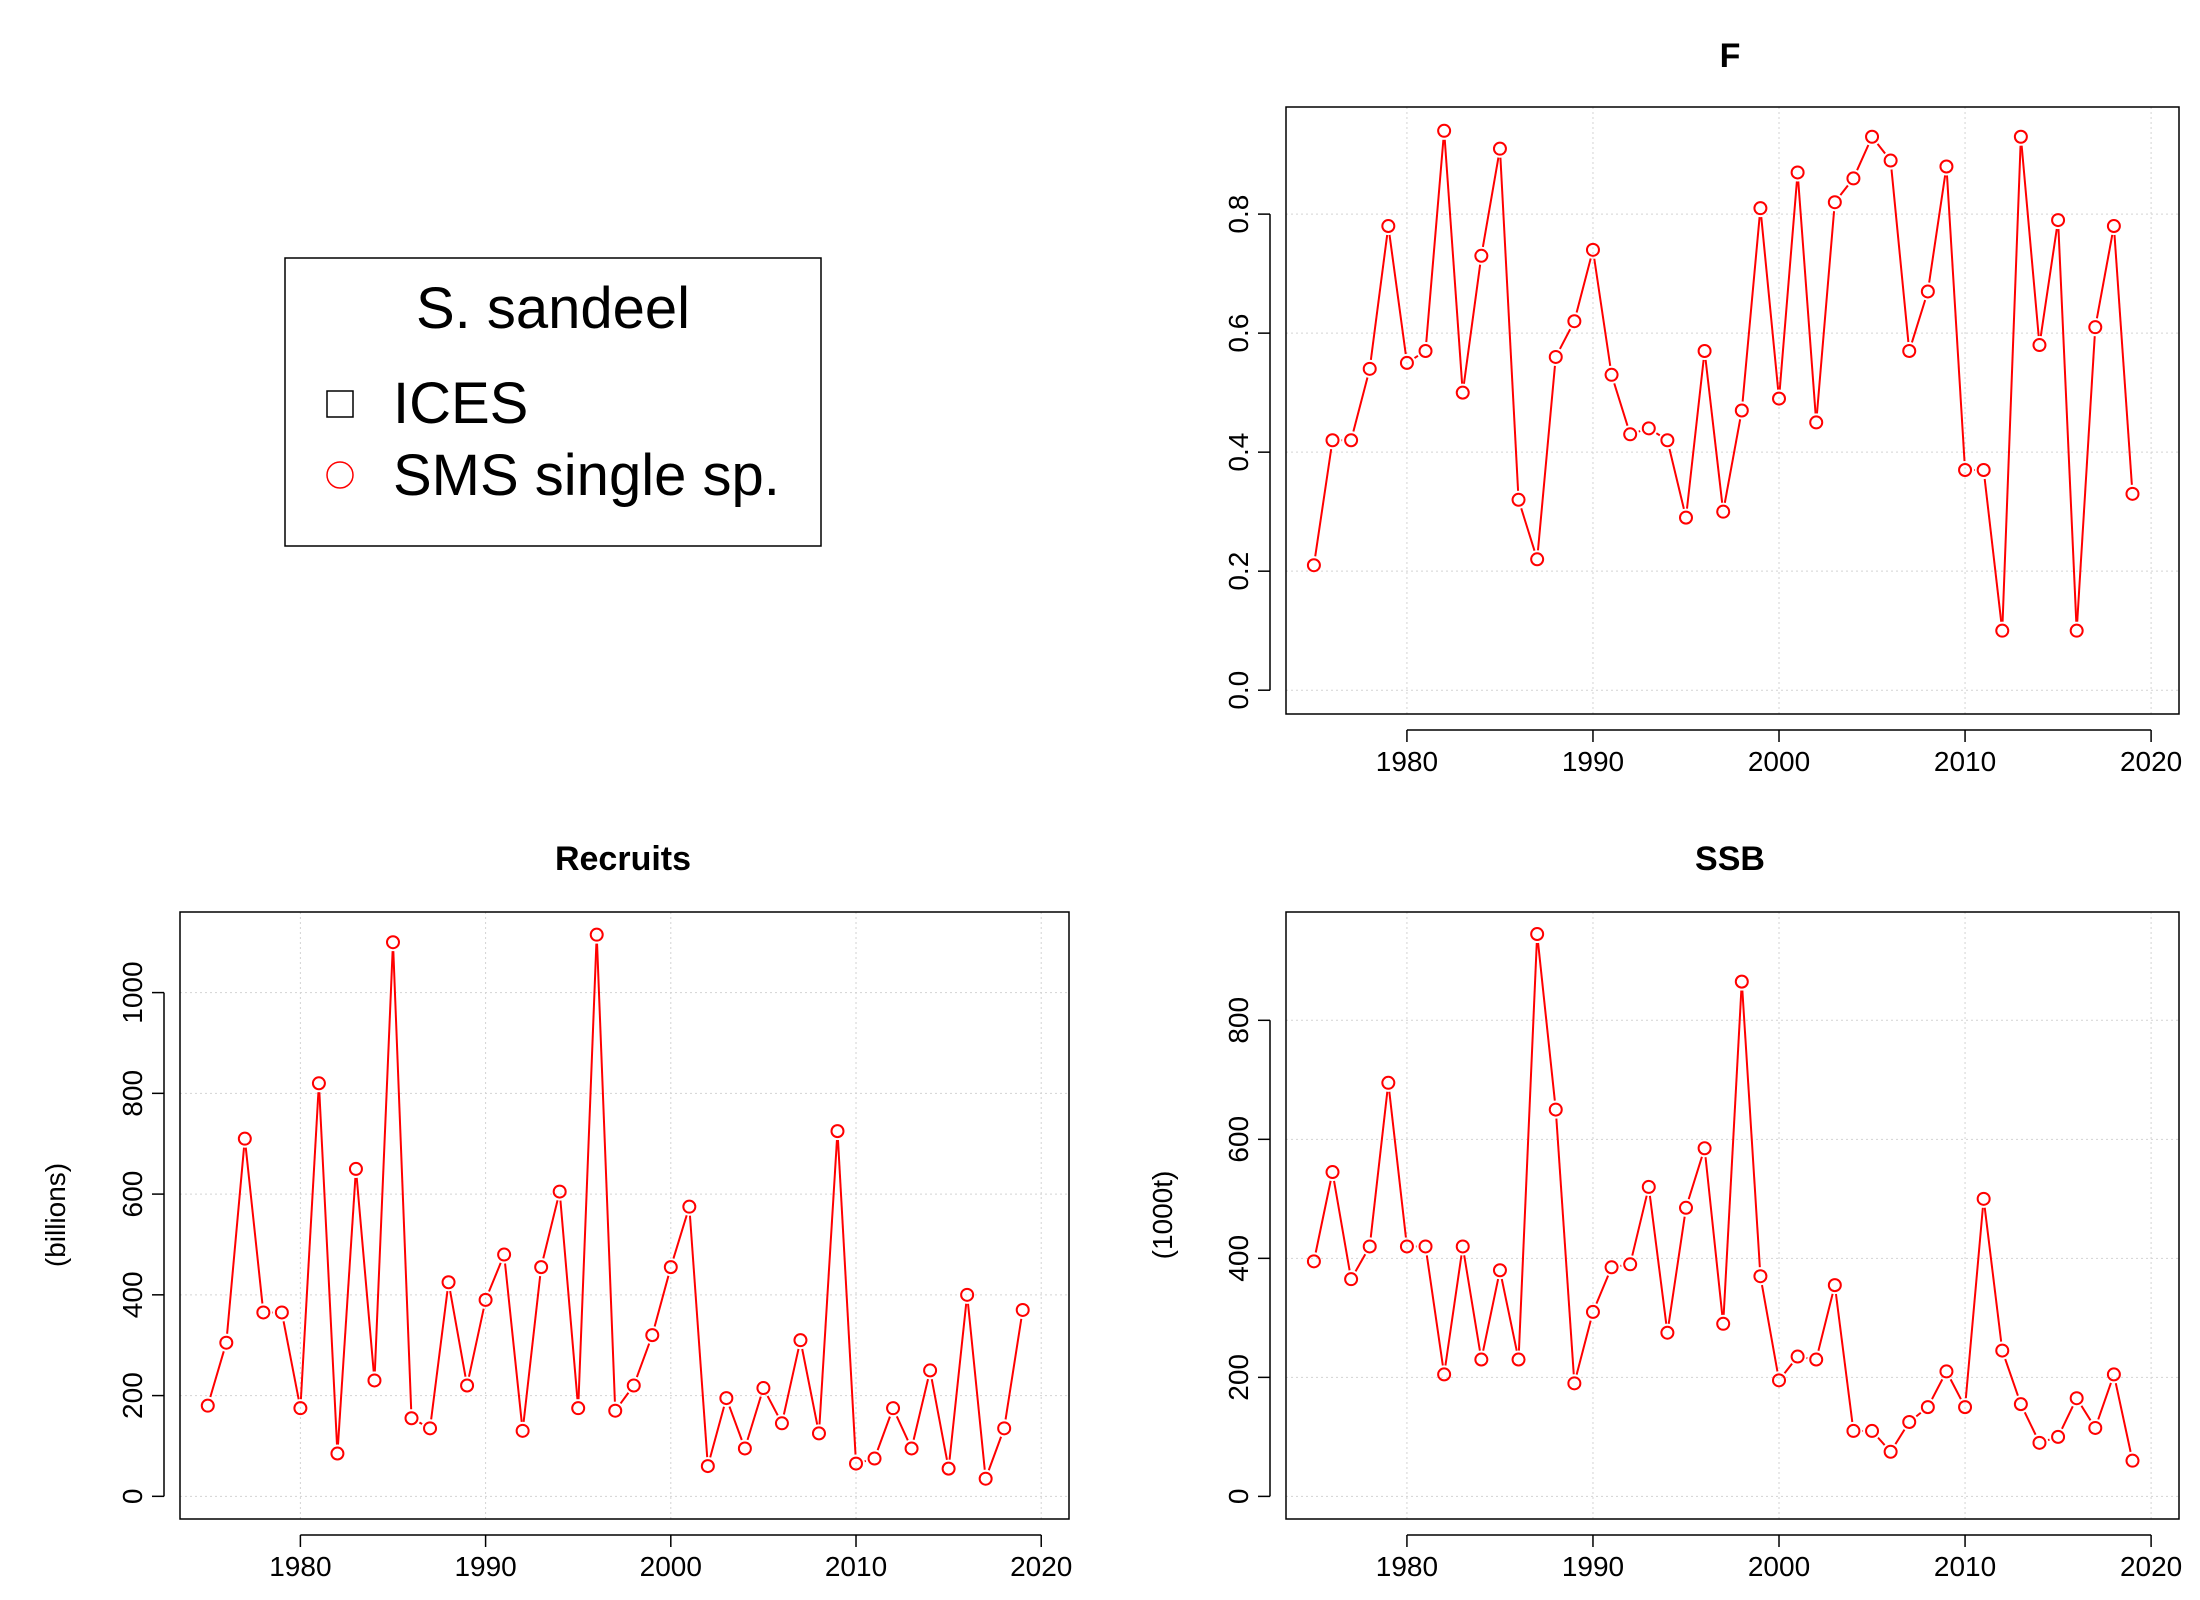 The height and width of the screenshot is (1600, 2200). I want to click on marks-ssb, so click(1723, 1197).